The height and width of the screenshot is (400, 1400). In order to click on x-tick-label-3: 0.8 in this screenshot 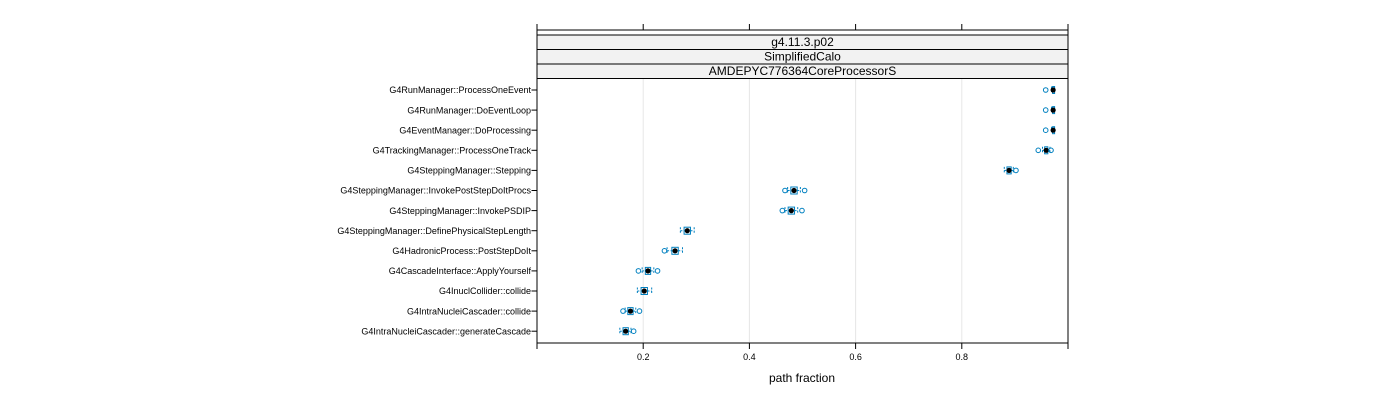, I will do `click(962, 357)`.